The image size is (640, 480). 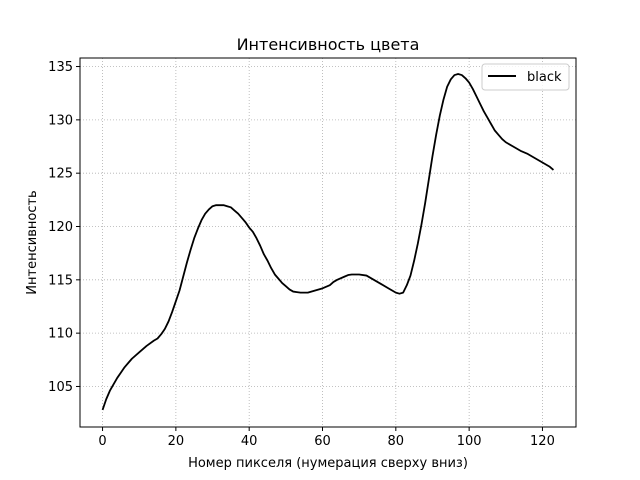 What do you see at coordinates (60, 334) in the screenshot?
I see `y-tick-label: 110` at bounding box center [60, 334].